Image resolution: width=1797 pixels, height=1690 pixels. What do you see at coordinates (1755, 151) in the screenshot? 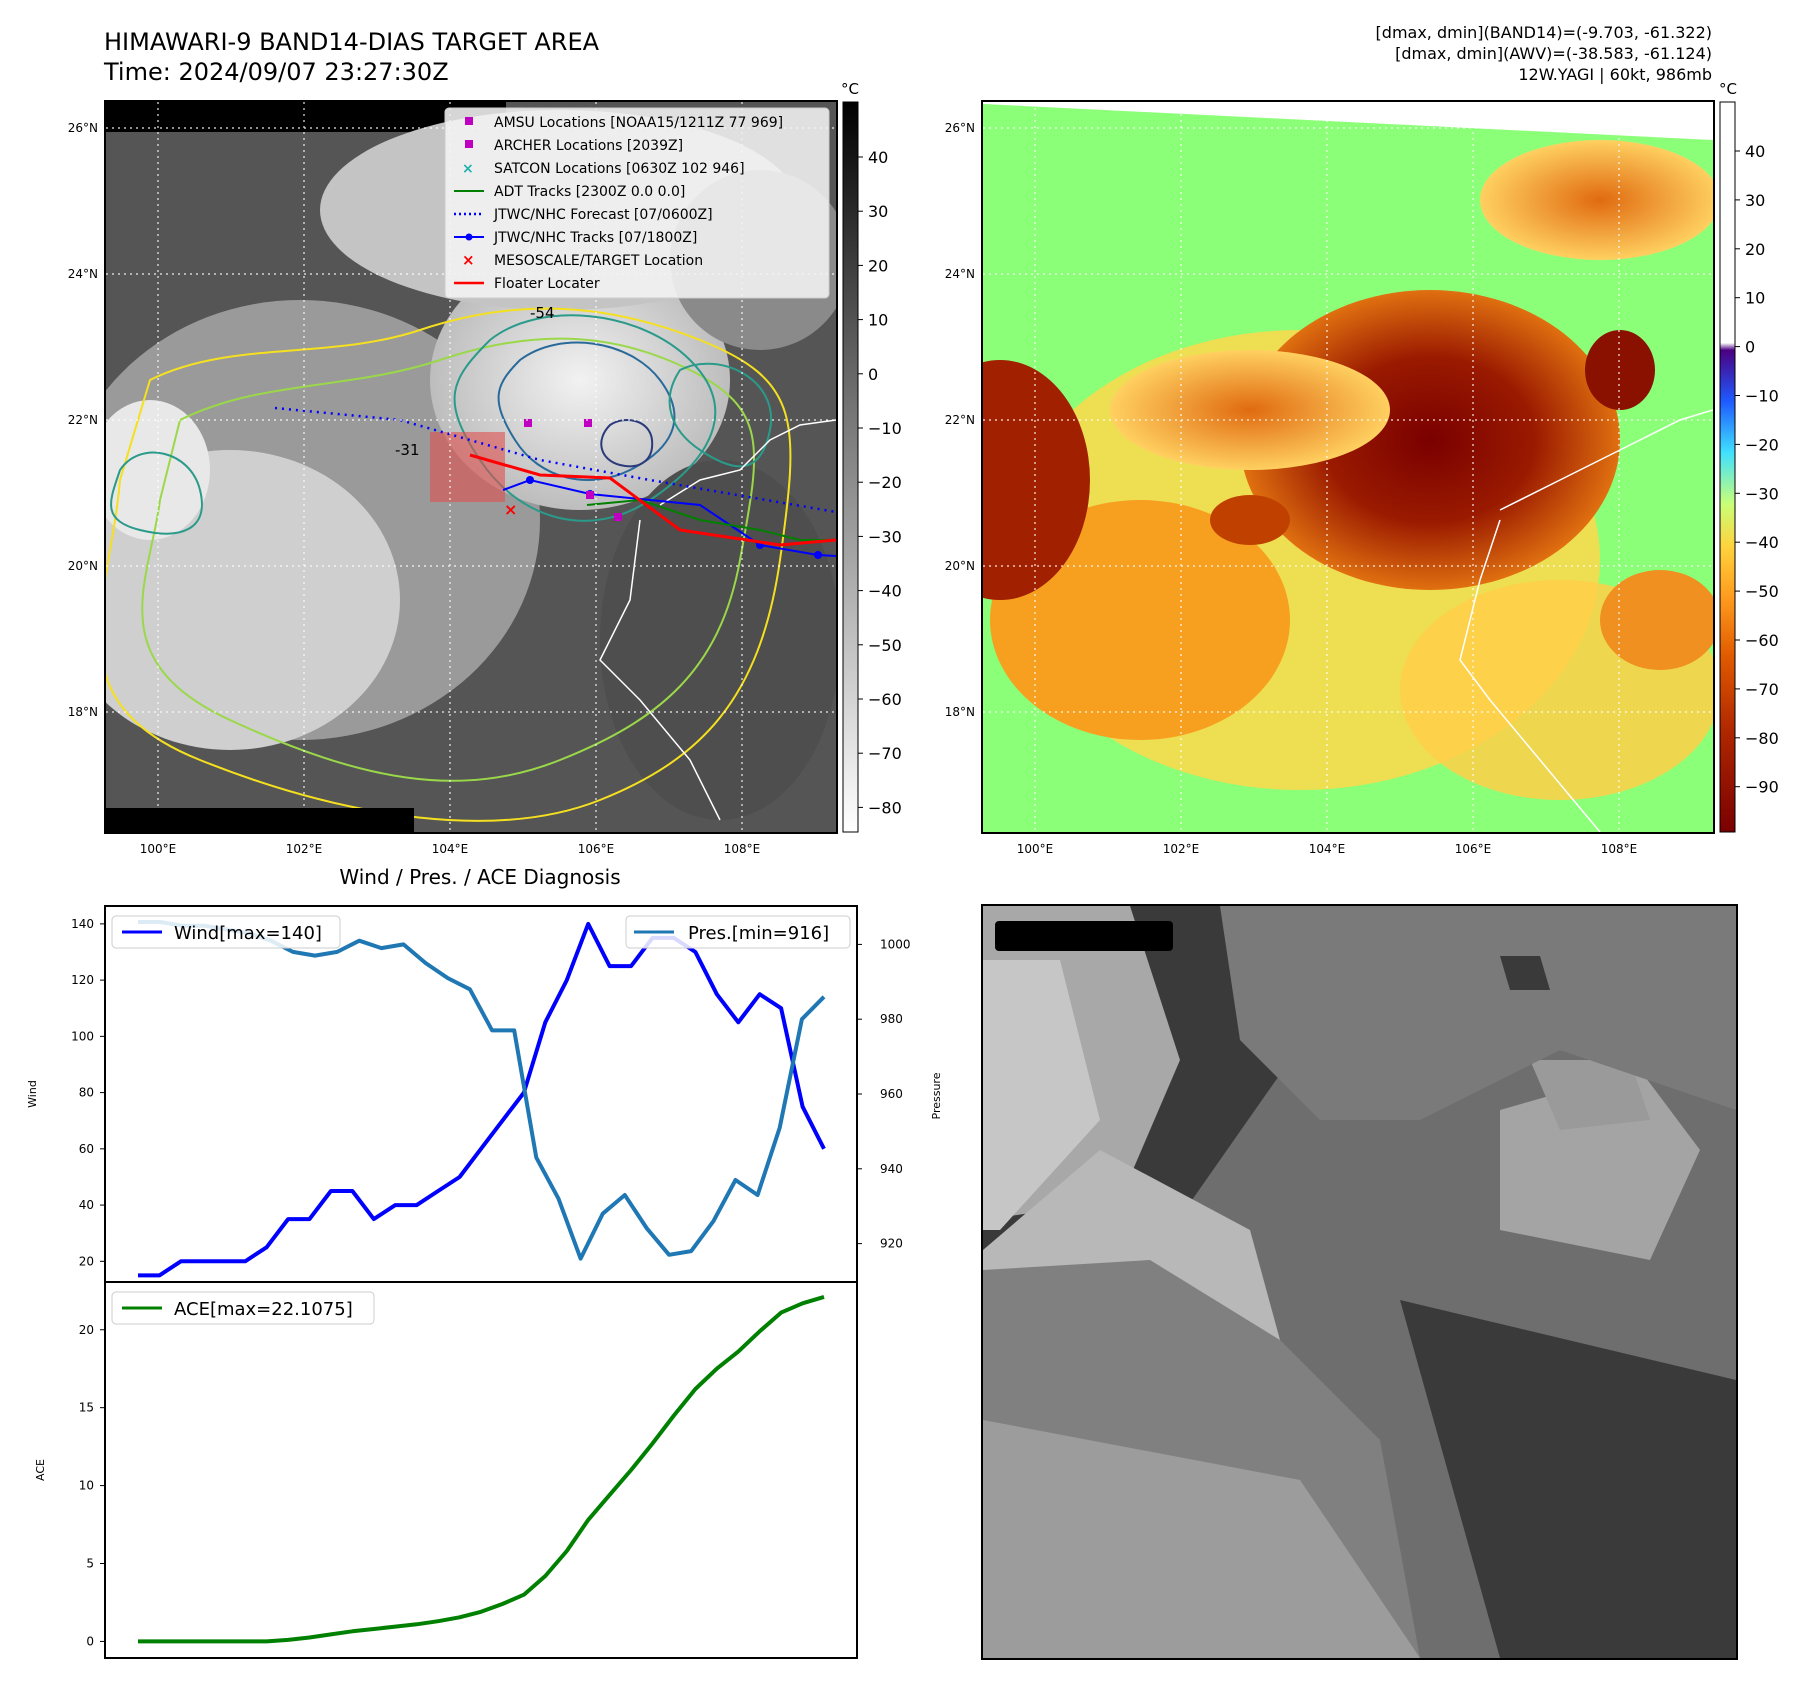
I see `awv-colorbar-label: 40` at bounding box center [1755, 151].